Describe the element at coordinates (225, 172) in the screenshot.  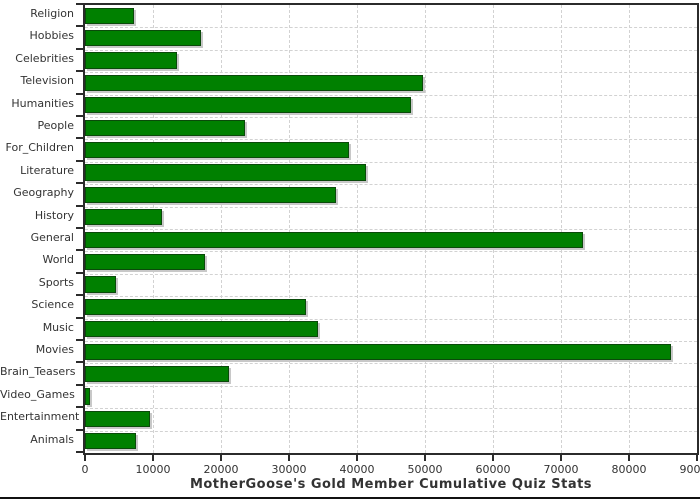
I see `bar-literature` at that location.